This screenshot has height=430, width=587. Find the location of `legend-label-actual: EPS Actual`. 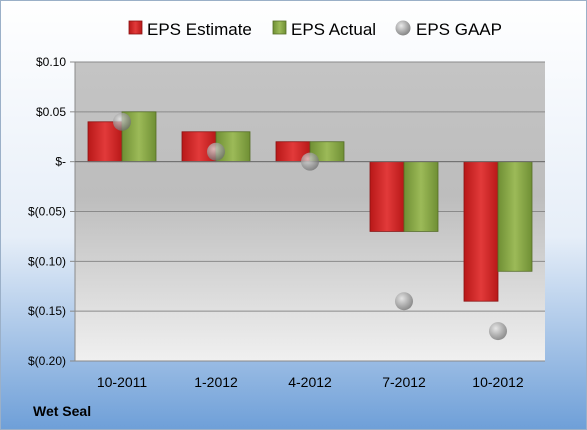

legend-label-actual: EPS Actual is located at coordinates (333, 29).